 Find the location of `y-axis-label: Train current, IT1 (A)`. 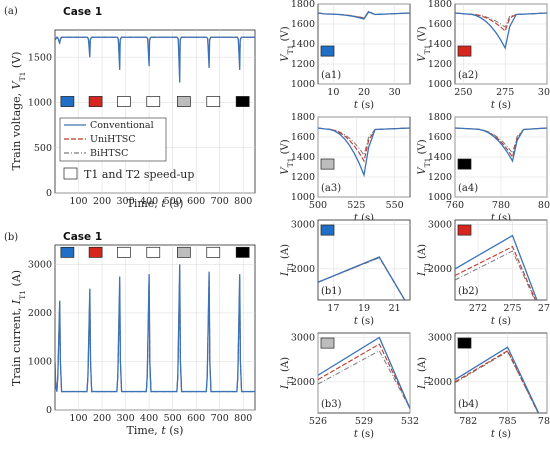

y-axis-label: Train current, IT1 (A) is located at coordinates (18, 328).